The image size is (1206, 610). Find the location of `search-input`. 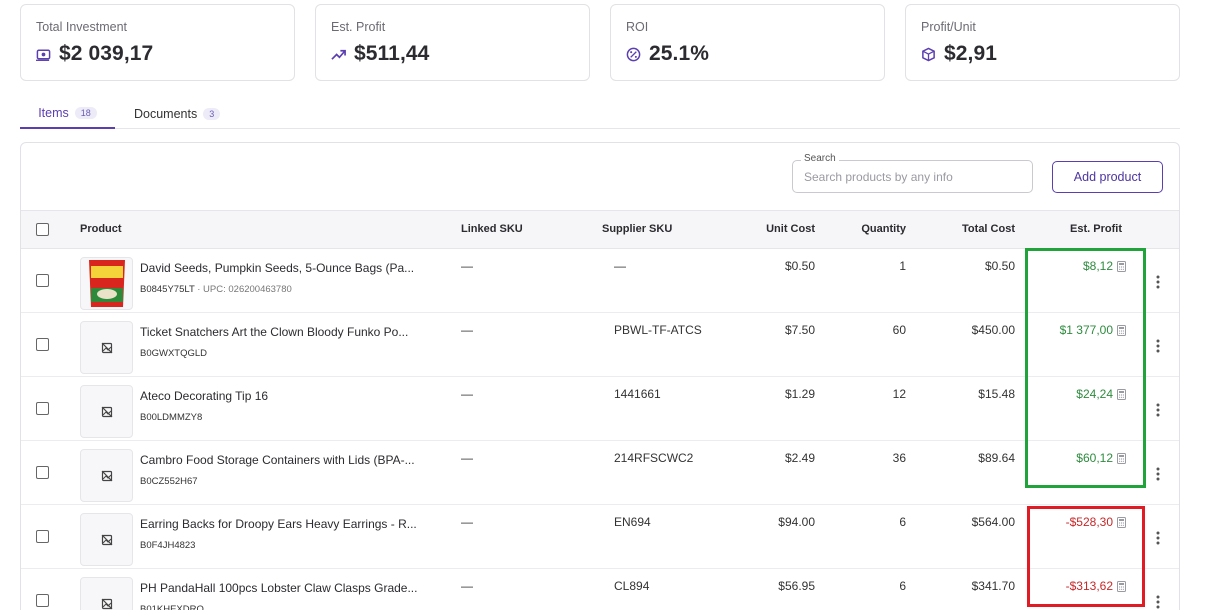

search-input is located at coordinates (914, 177).